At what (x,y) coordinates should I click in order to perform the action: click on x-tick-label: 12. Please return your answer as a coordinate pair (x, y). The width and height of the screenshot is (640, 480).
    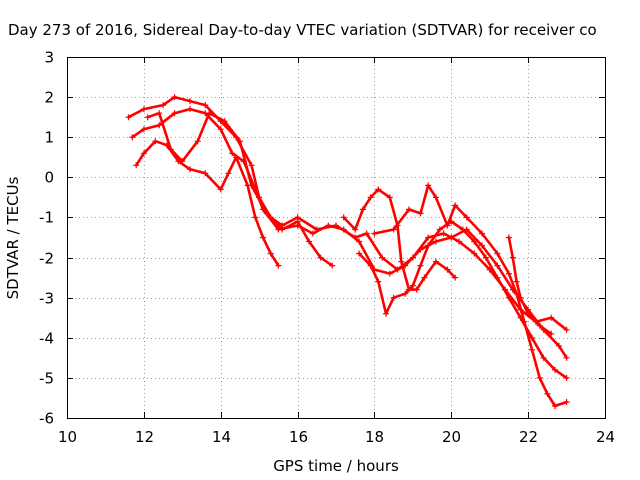
    Looking at the image, I should click on (144, 437).